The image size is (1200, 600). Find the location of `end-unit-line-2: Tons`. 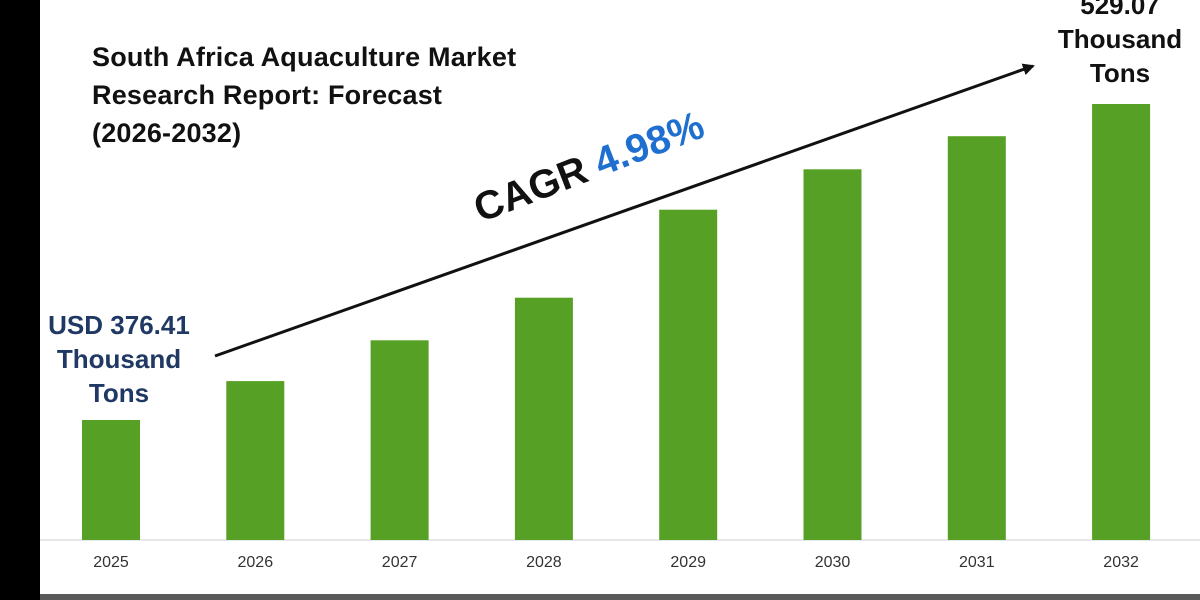

end-unit-line-2: Tons is located at coordinates (1120, 73).